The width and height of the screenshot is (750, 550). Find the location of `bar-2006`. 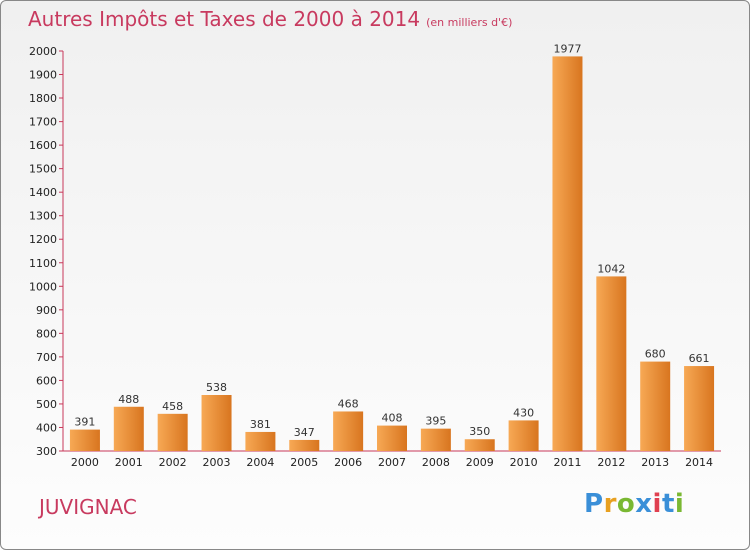

bar-2006 is located at coordinates (348, 431).